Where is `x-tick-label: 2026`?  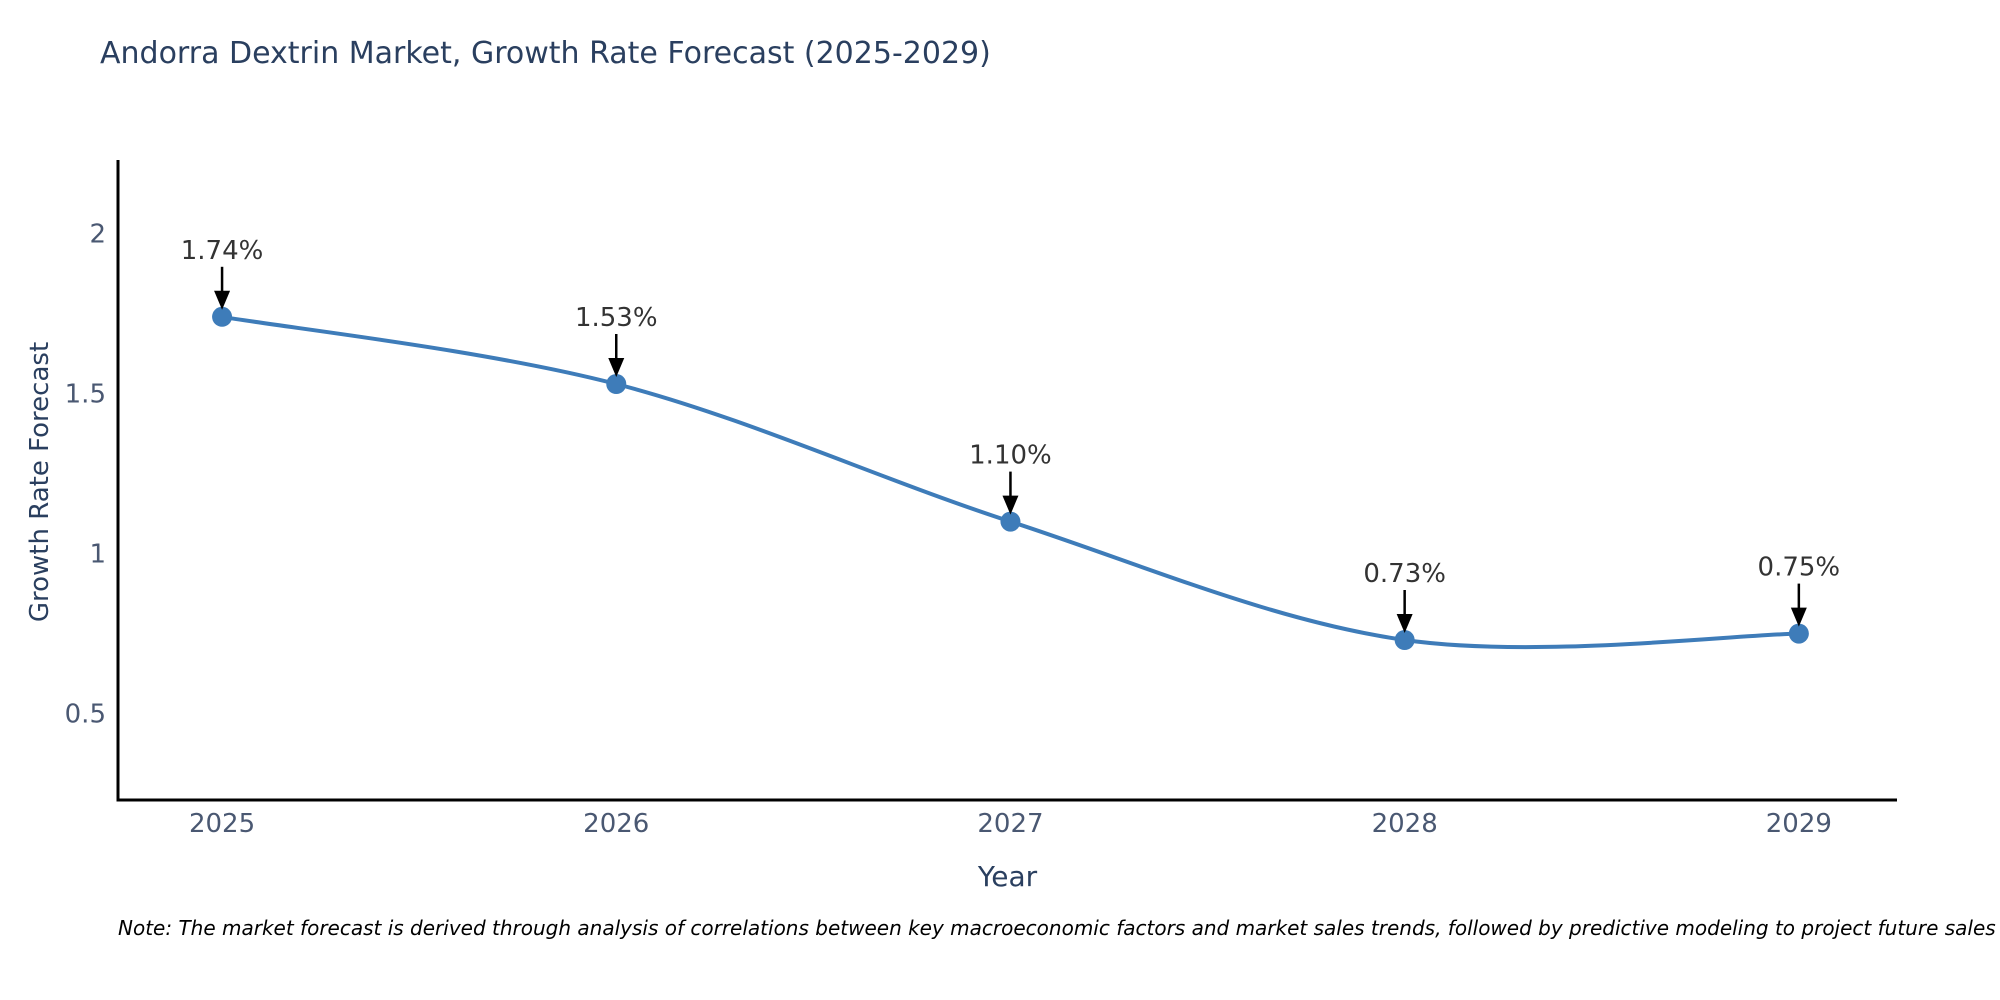 x-tick-label: 2026 is located at coordinates (616, 824).